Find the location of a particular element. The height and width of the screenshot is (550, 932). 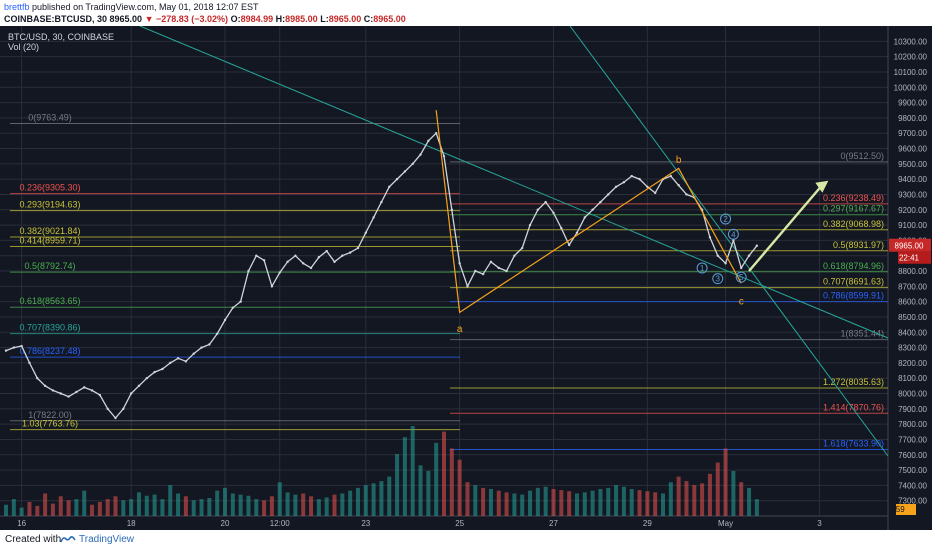

wave-label: b is located at coordinates (679, 160).